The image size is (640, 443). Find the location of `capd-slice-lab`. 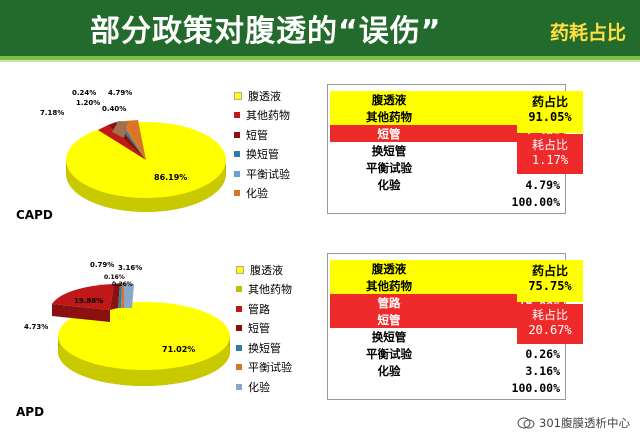

capd-slice-lab is located at coordinates (135, 140).